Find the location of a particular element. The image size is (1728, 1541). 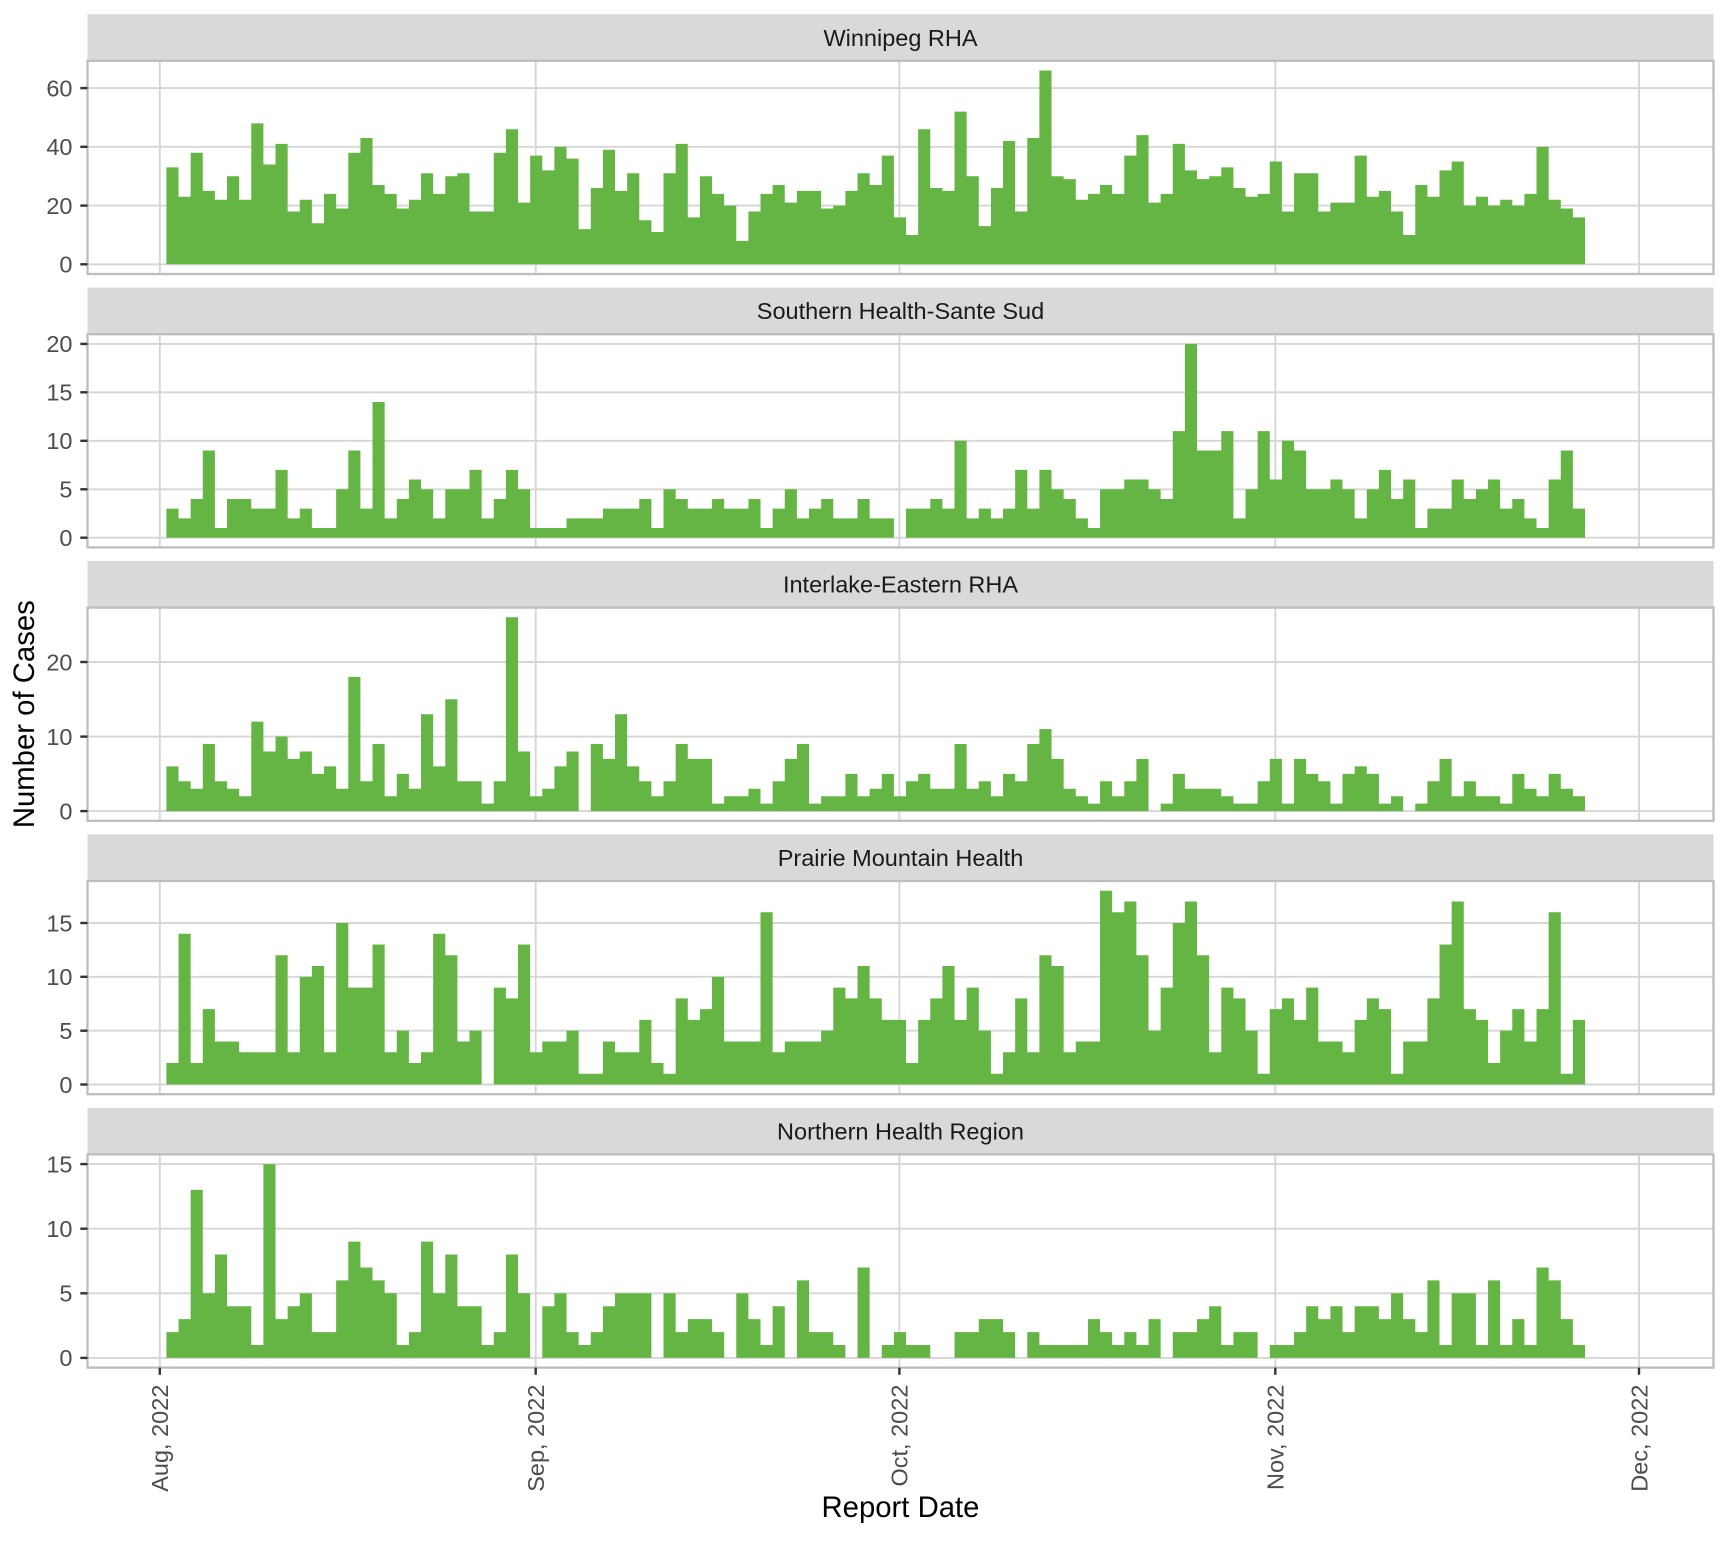

svg-text: Nov, 2022 is located at coordinates (1276, 1437).